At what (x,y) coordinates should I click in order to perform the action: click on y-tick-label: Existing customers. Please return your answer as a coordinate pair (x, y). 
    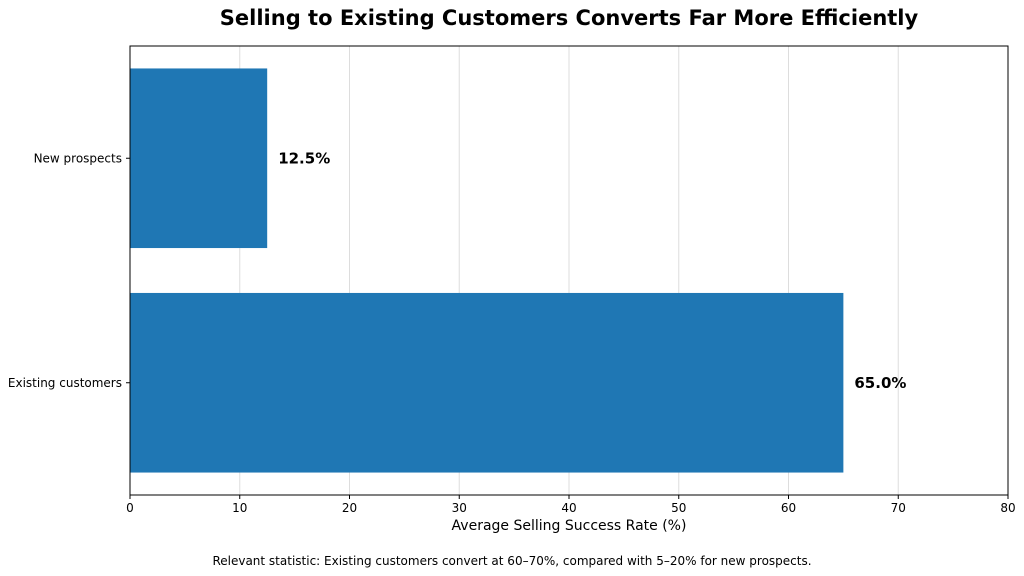
    Looking at the image, I should click on (65, 383).